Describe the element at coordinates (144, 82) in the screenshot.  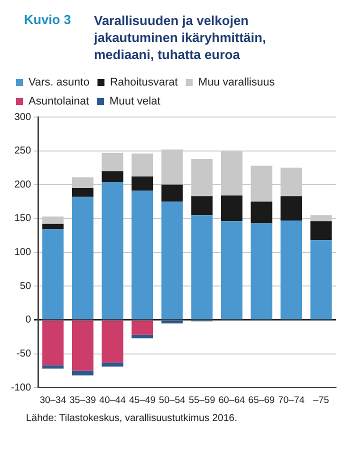
I see `legend-label: Rahoitusvarat` at that location.